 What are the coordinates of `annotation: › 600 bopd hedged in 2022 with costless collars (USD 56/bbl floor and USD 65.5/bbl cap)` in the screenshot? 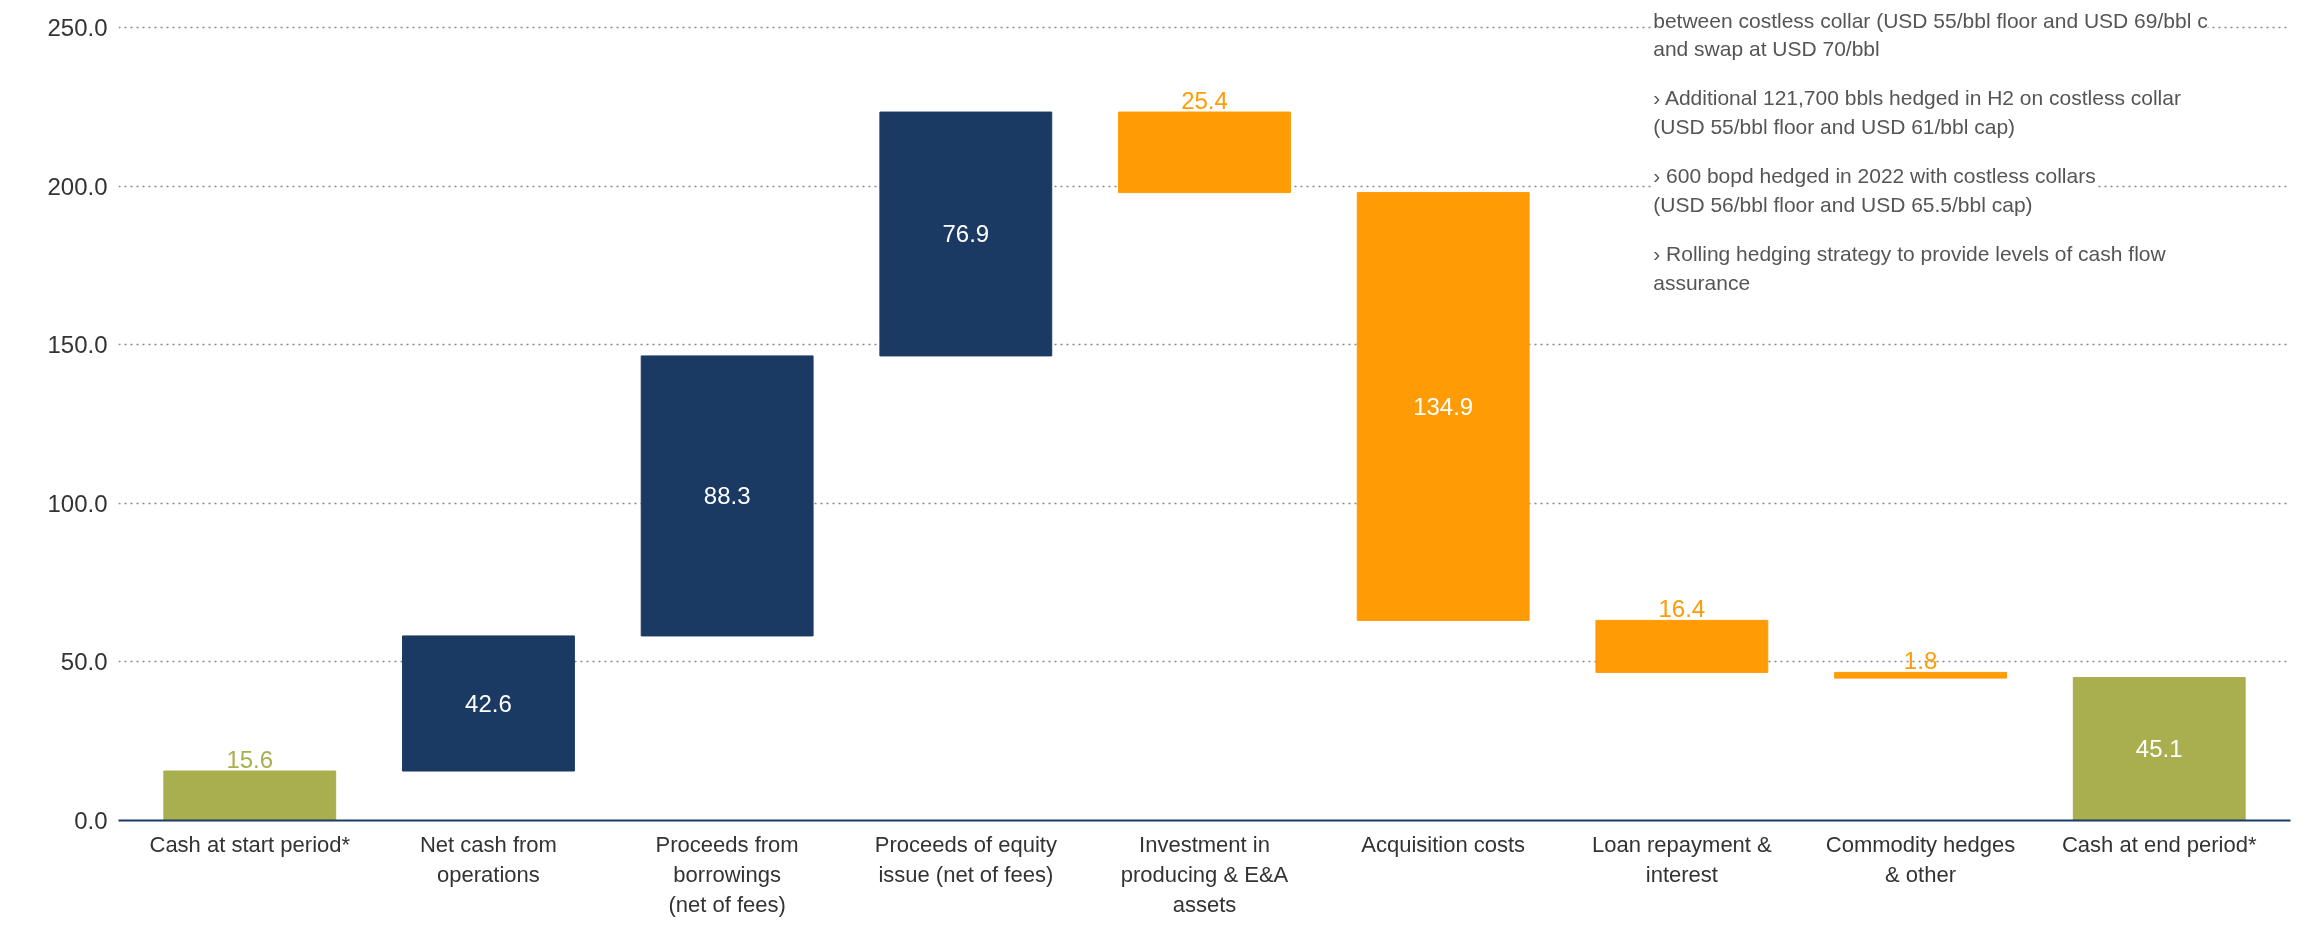 It's located at (1874, 190).